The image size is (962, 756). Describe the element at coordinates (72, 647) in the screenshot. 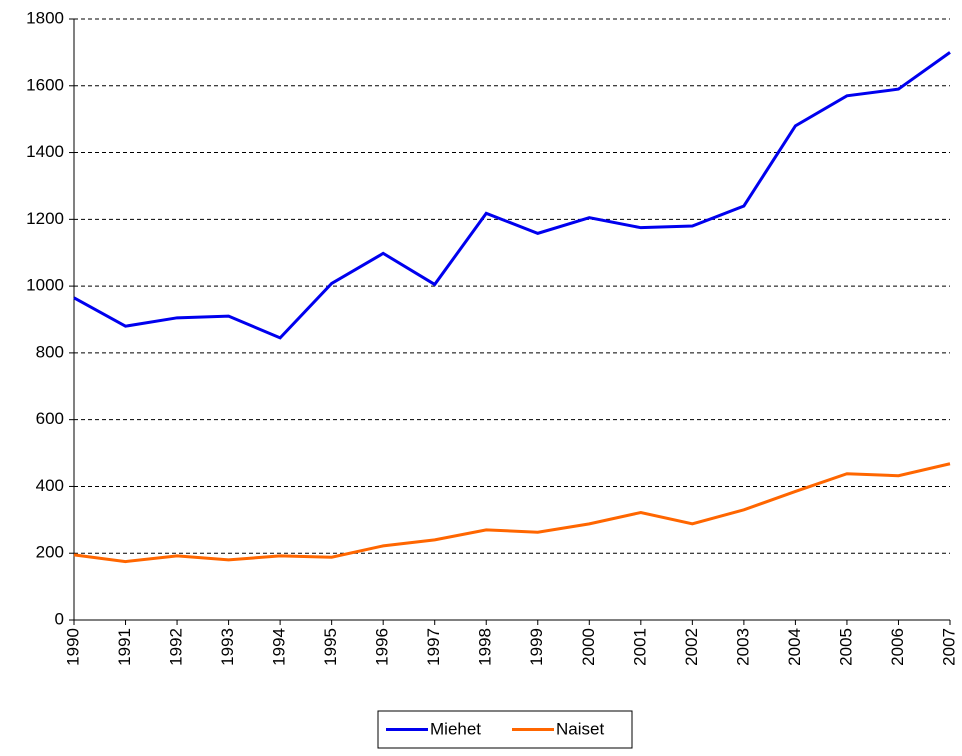

I see `x-tick-label: 1990` at that location.